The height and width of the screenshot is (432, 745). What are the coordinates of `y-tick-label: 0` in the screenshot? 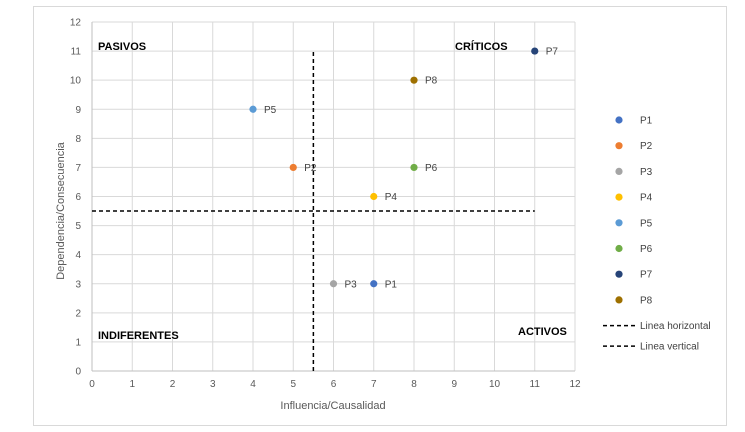 It's located at (78, 372).